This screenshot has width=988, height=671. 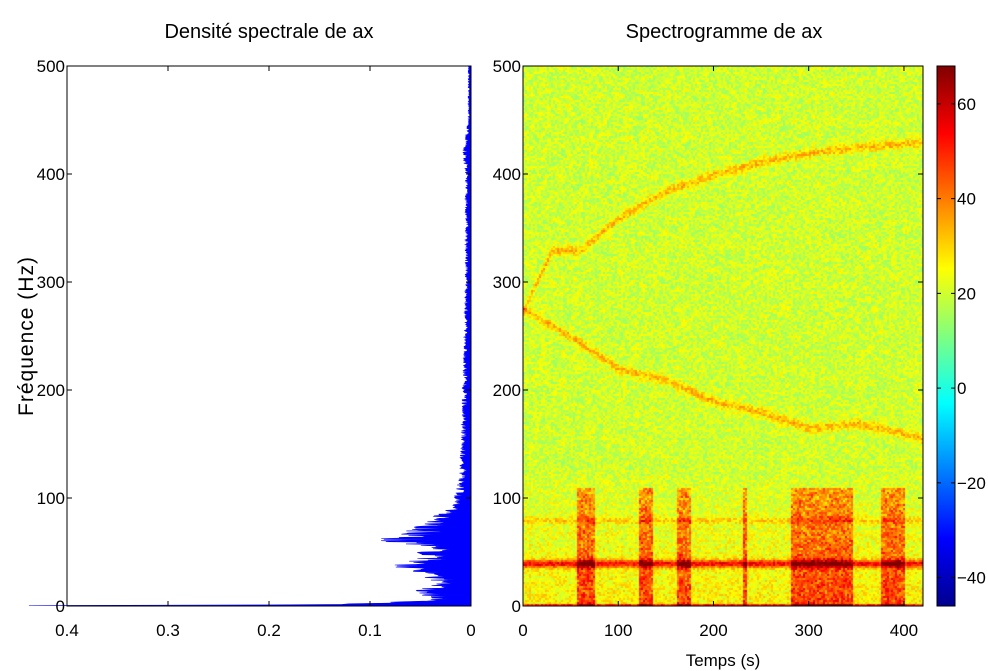 What do you see at coordinates (713, 630) in the screenshot?
I see `spectrogram-x-tick-label: 200` at bounding box center [713, 630].